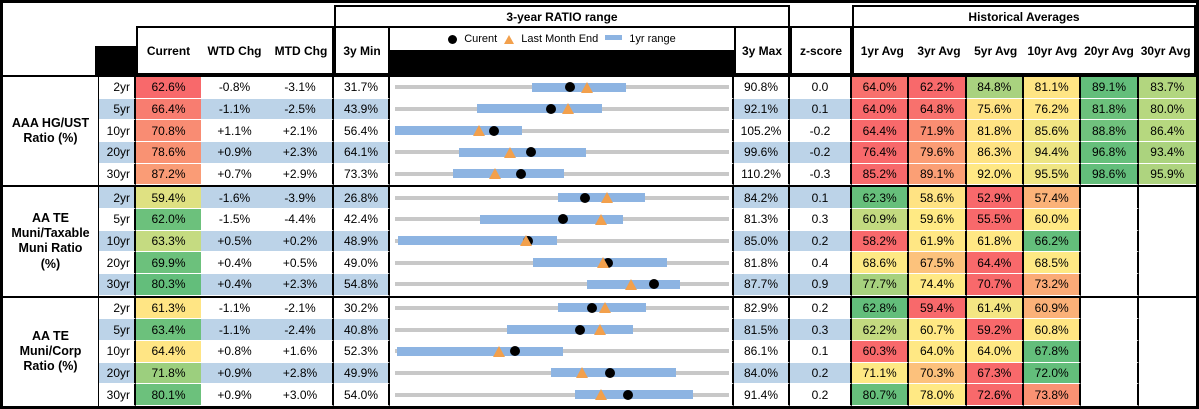 Image resolution: width=1199 pixels, height=409 pixels. What do you see at coordinates (995, 109) in the screenshot?
I see `avg-cell: 75.6%` at bounding box center [995, 109].